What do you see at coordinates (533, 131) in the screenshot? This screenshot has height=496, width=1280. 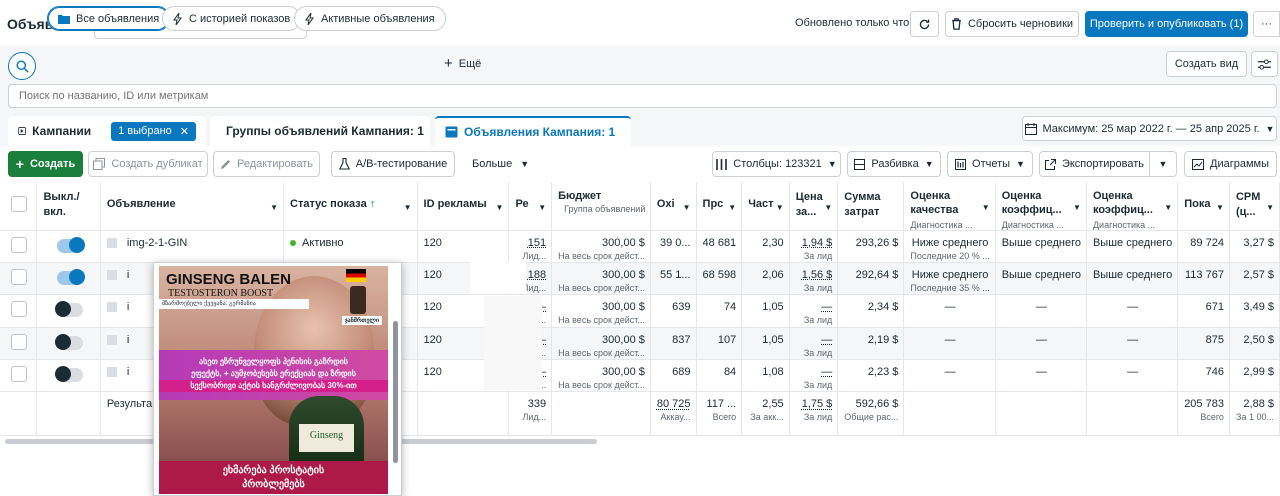 I see `tab-ads: Объявления Кампания: 1` at bounding box center [533, 131].